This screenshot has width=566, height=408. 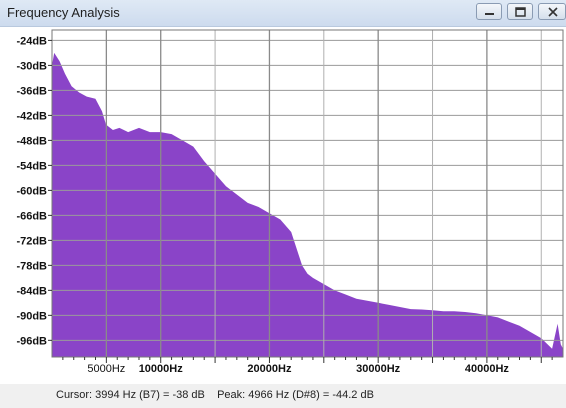 What do you see at coordinates (283, 13) in the screenshot?
I see `title-bar: Frequency Analysis` at bounding box center [283, 13].